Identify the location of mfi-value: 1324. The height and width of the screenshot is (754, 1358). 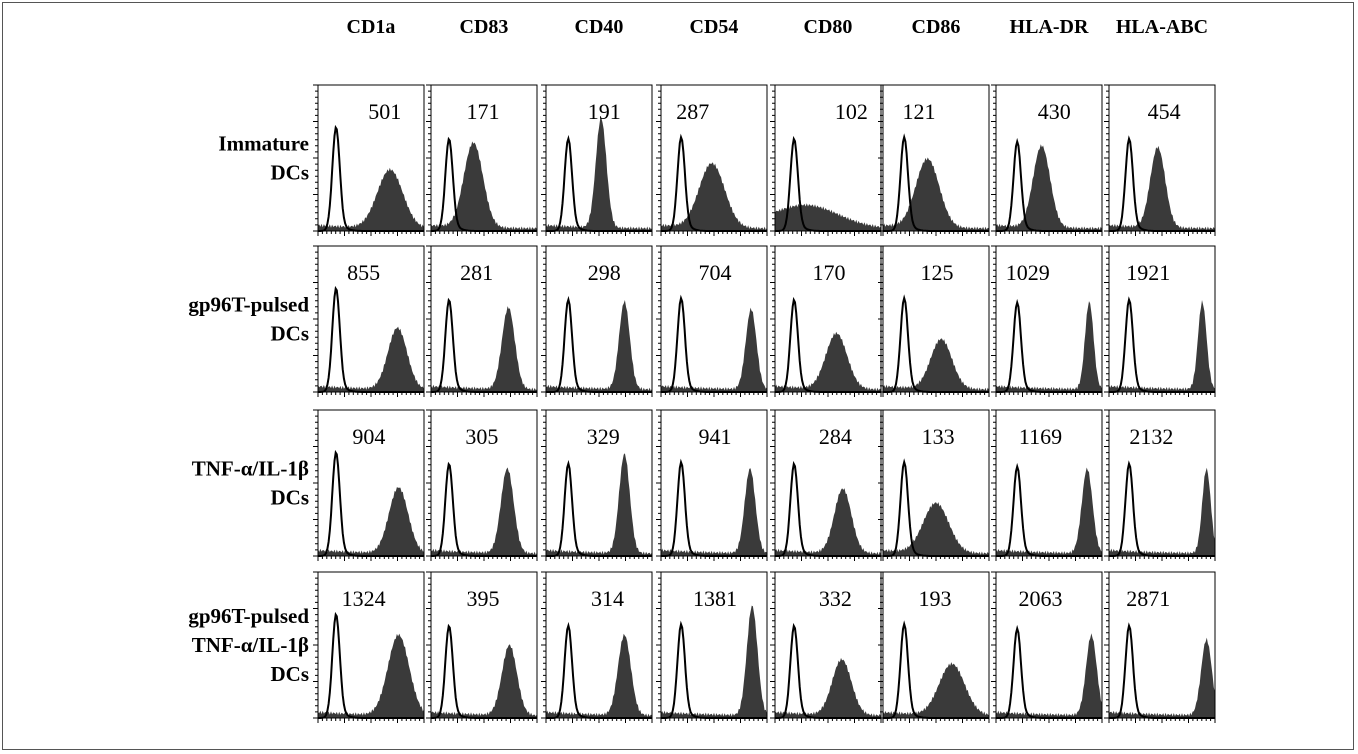
(364, 598).